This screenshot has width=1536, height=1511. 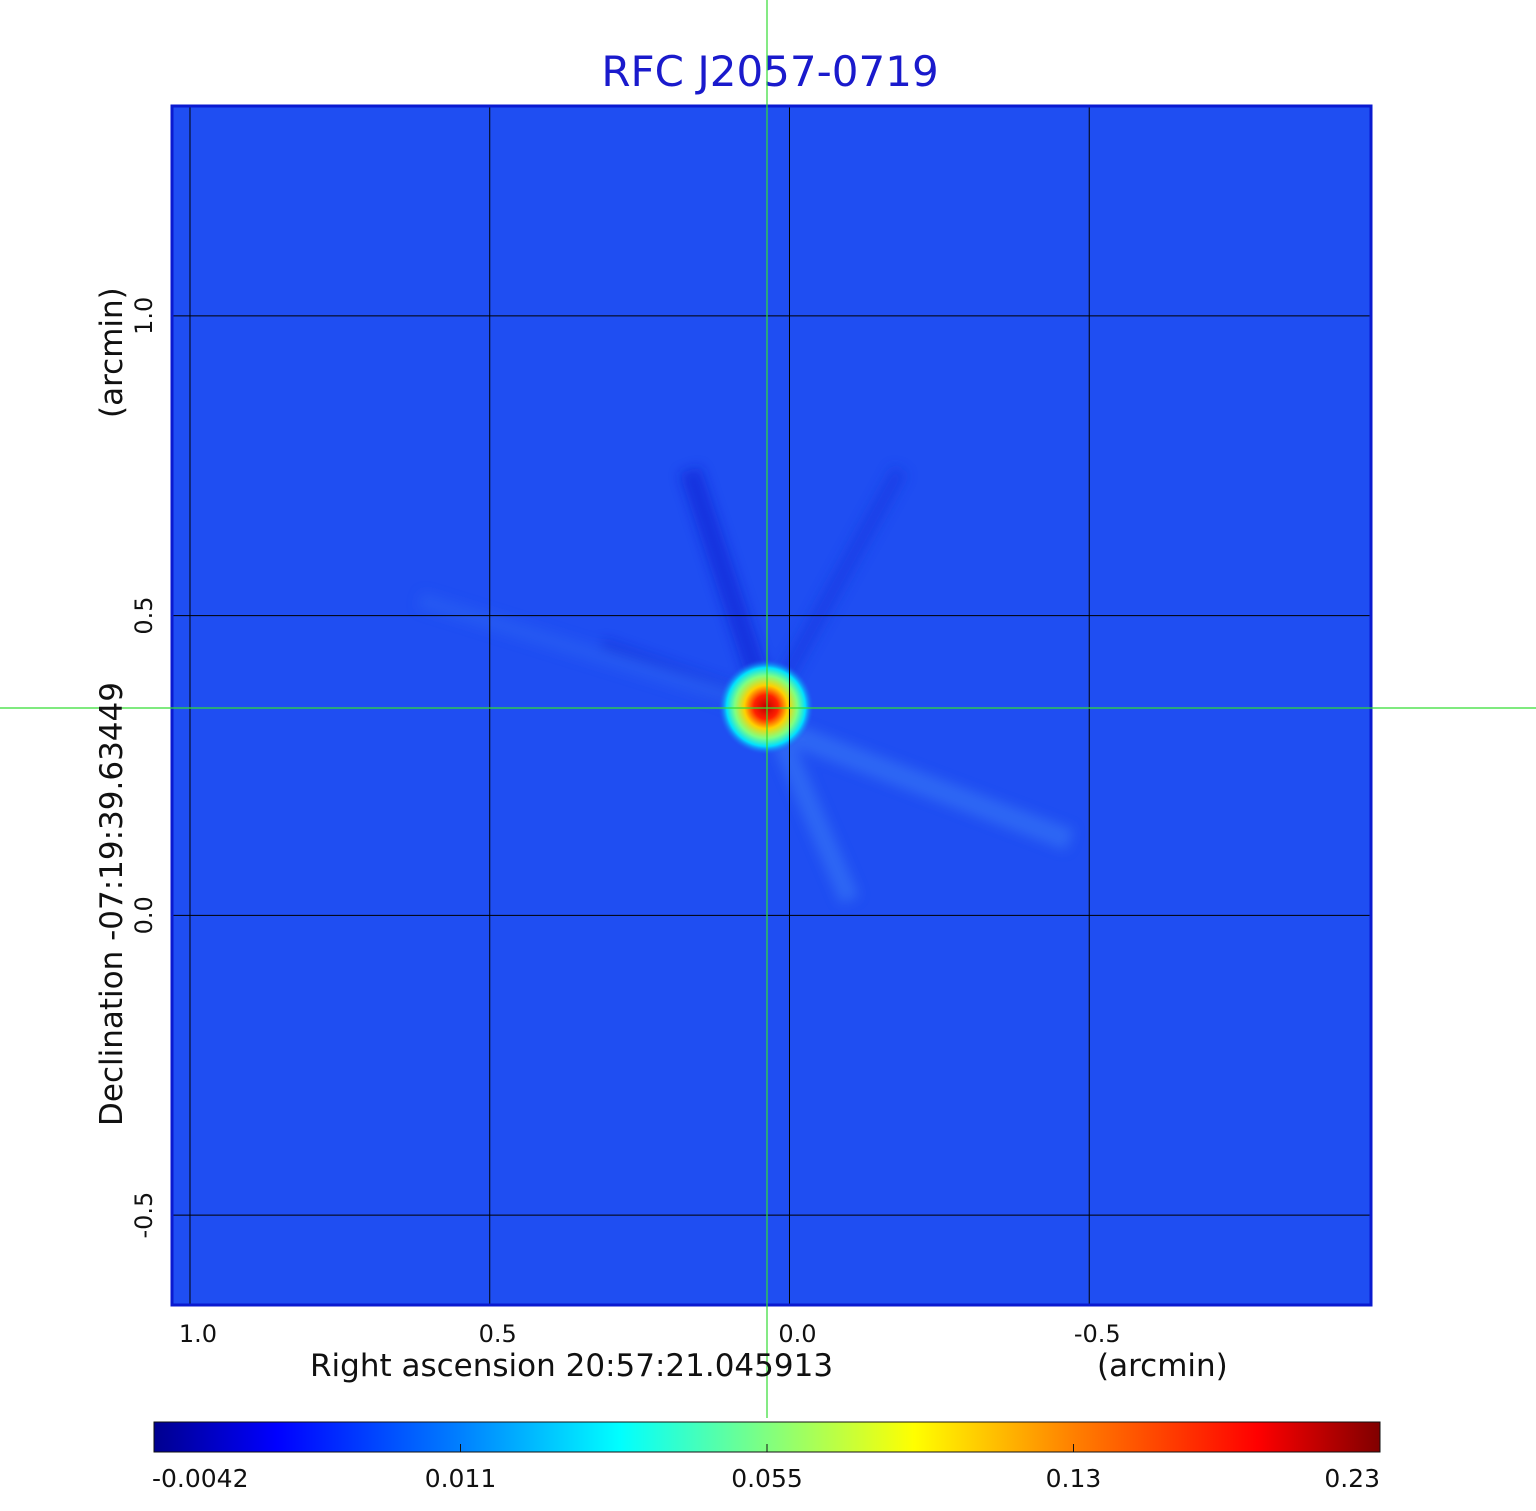 What do you see at coordinates (1352, 1478) in the screenshot?
I see `colorbar-tick-label: 0.23` at bounding box center [1352, 1478].